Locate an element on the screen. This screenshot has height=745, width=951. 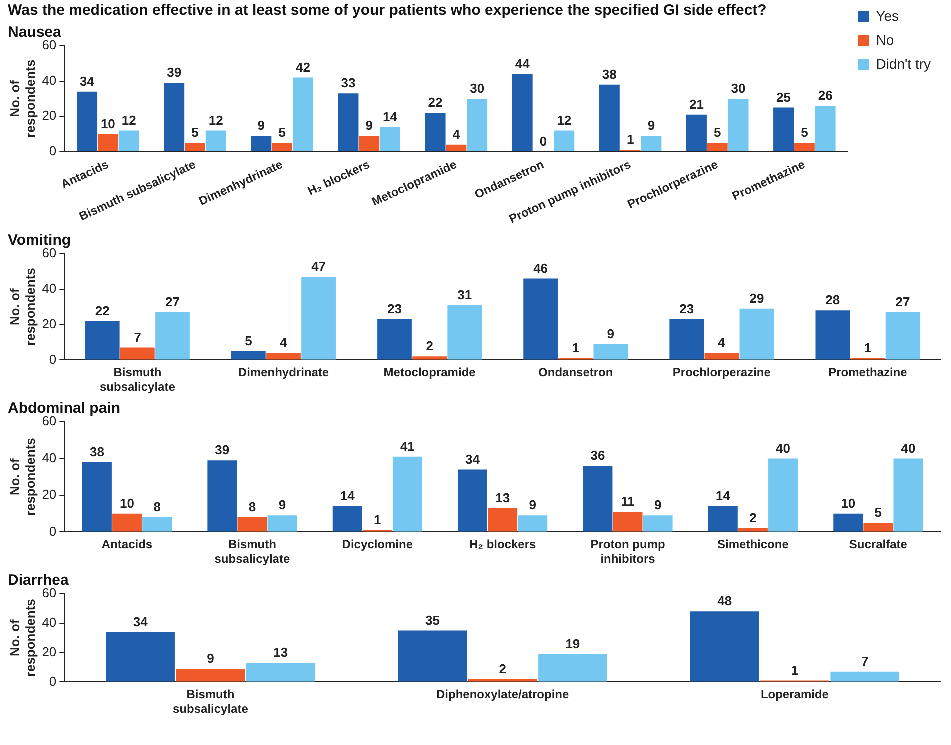
data-label: 11 is located at coordinates (628, 502).